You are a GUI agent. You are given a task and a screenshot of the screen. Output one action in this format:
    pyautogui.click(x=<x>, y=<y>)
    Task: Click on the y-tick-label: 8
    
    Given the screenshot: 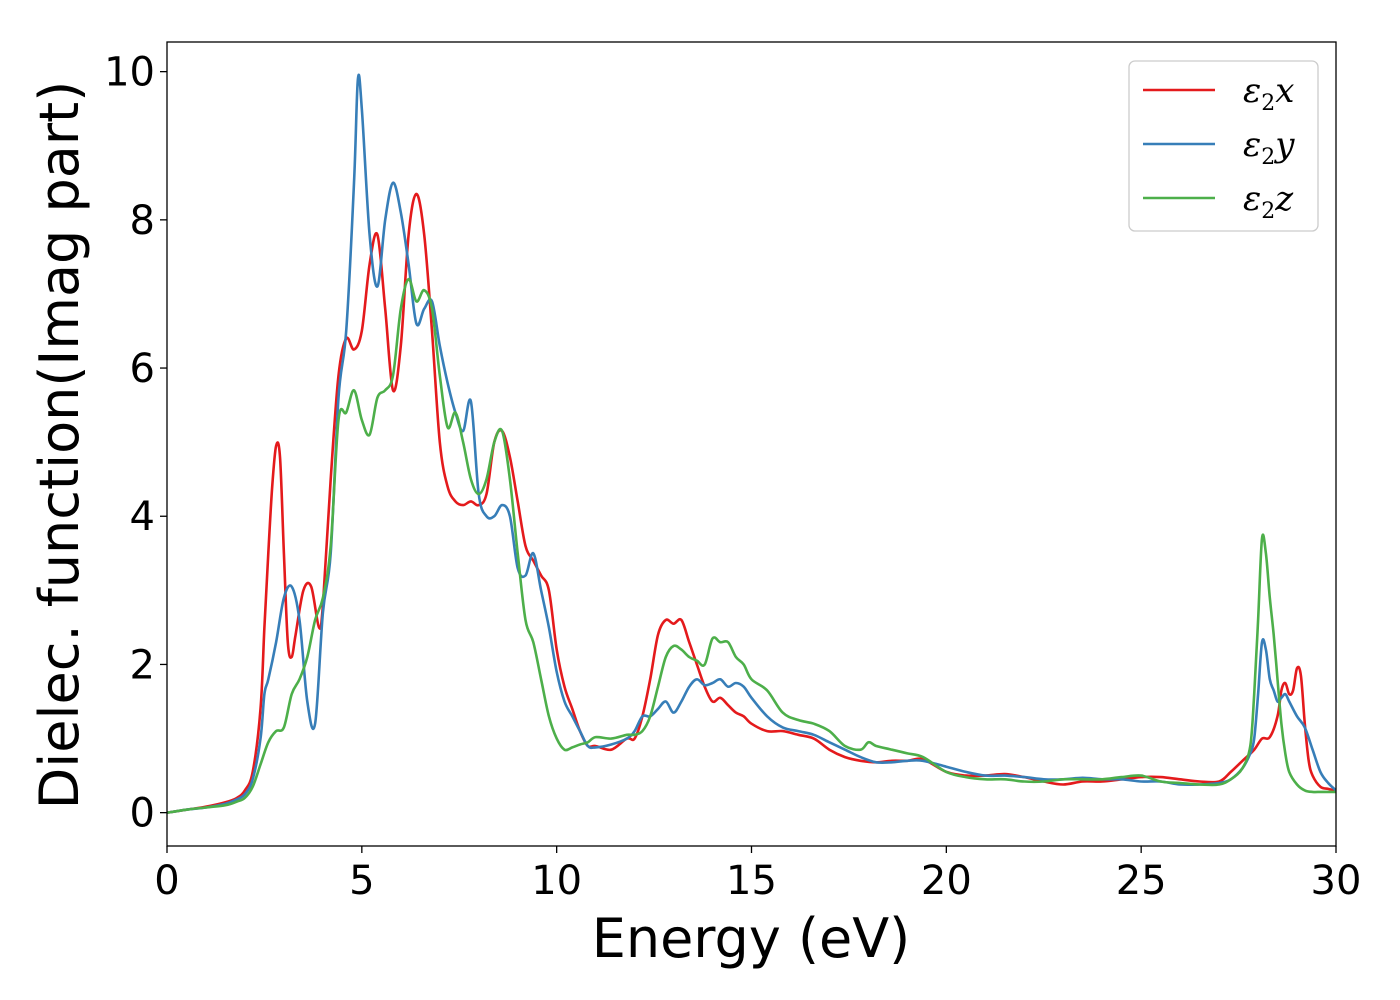 What is the action you would take?
    pyautogui.click(x=142, y=221)
    